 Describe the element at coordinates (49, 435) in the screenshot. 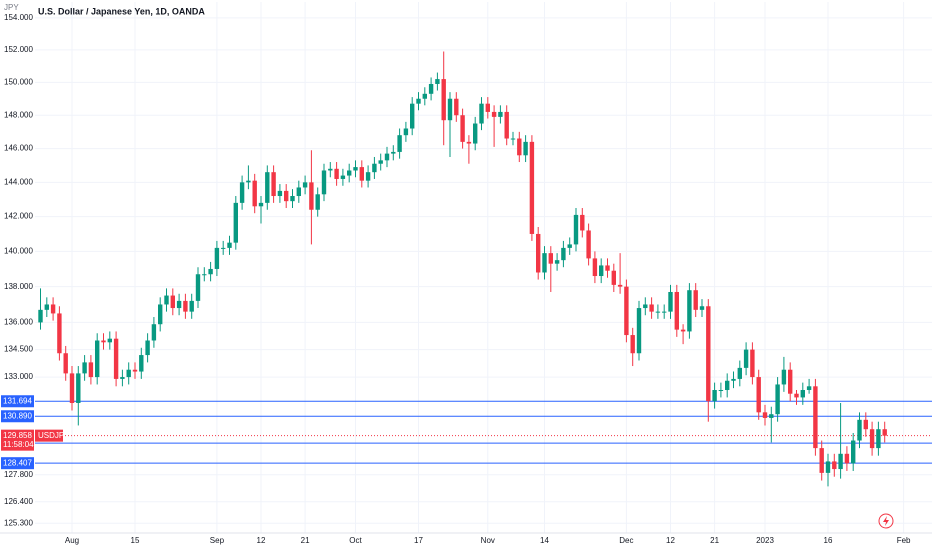

I see `symbol-box` at that location.